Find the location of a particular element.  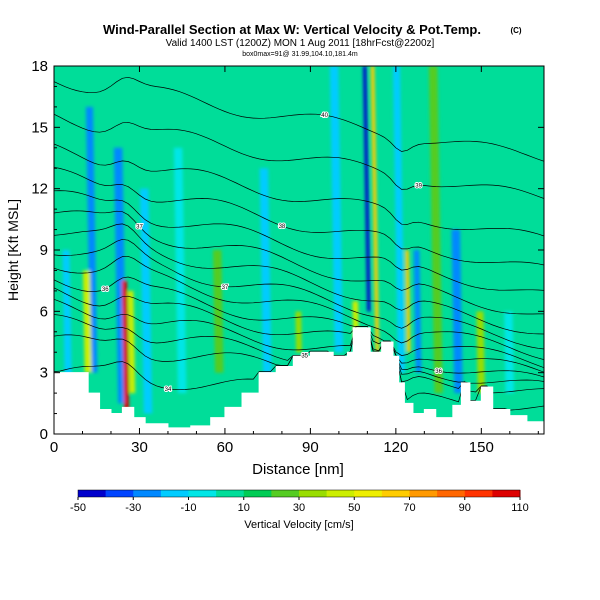

y-tick-label: 18 is located at coordinates (39, 66).